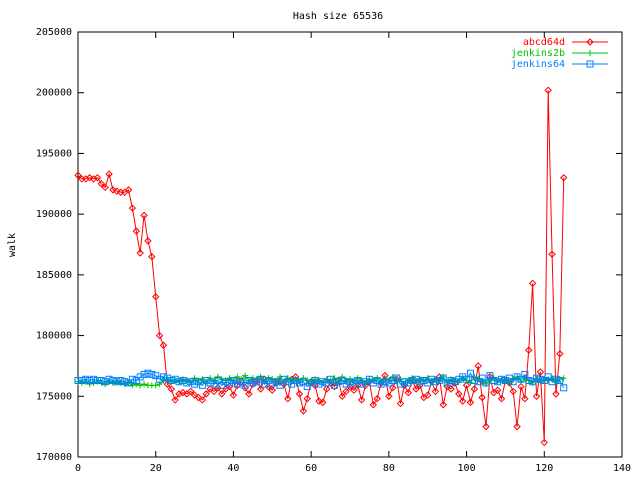 The width and height of the screenshot is (640, 484). I want to click on y-tick-label: 190000, so click(54, 214).